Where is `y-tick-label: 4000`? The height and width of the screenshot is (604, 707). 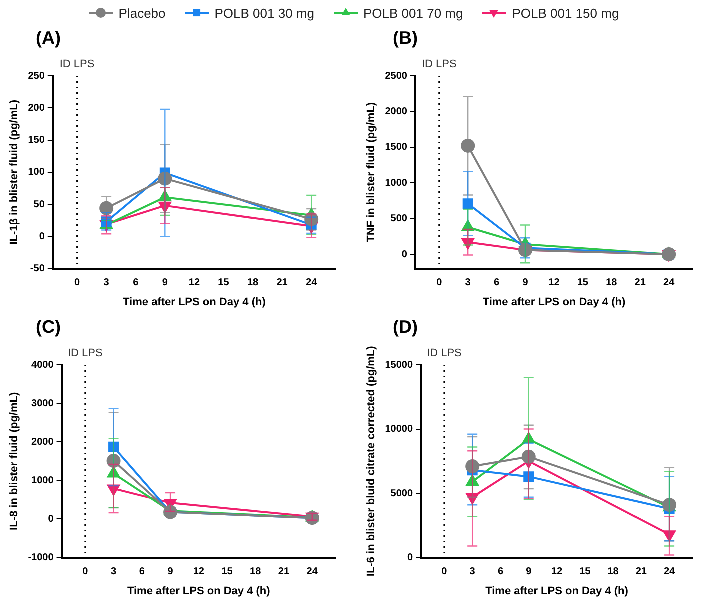 y-tick-label: 4000 is located at coordinates (43, 365).